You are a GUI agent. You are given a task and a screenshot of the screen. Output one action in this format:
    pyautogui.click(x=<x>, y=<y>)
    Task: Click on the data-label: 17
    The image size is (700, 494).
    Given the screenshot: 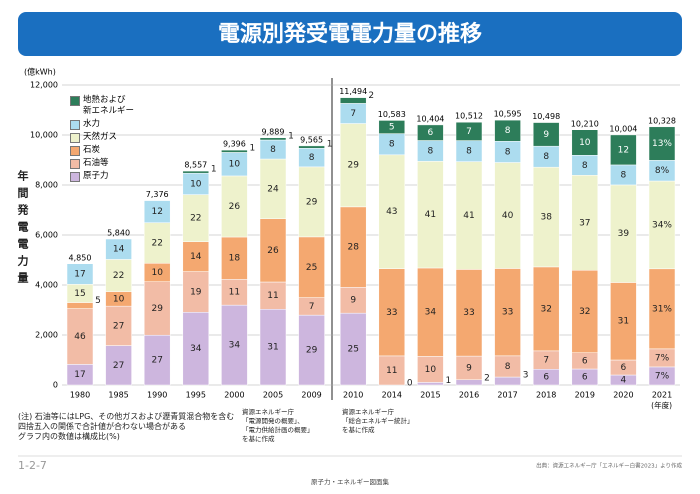 What is the action you would take?
    pyautogui.click(x=79, y=375)
    